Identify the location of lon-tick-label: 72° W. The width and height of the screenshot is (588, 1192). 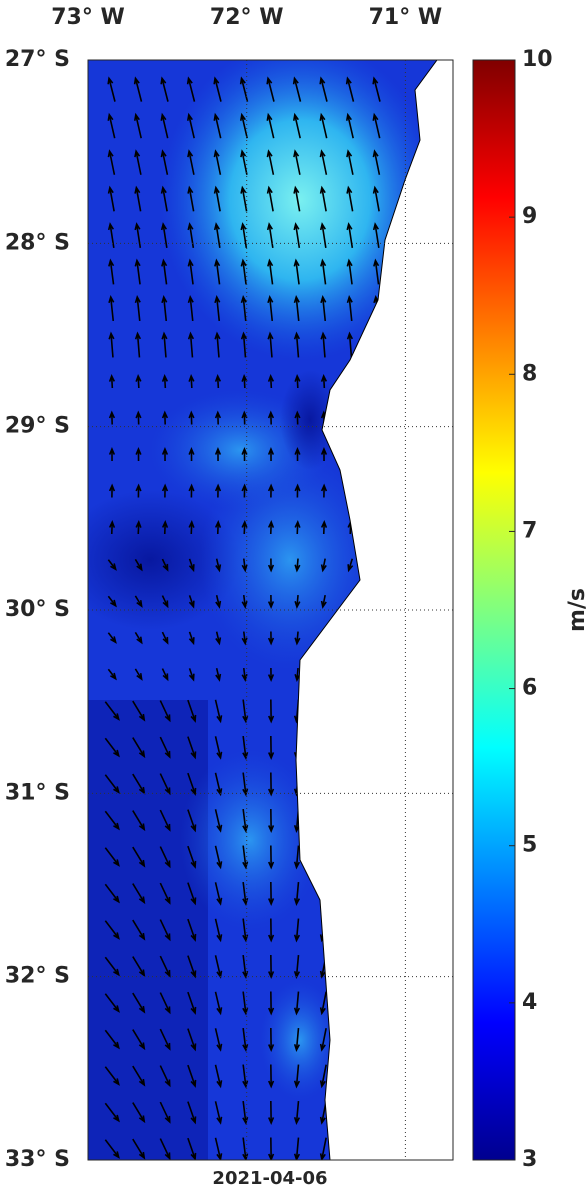
(247, 17).